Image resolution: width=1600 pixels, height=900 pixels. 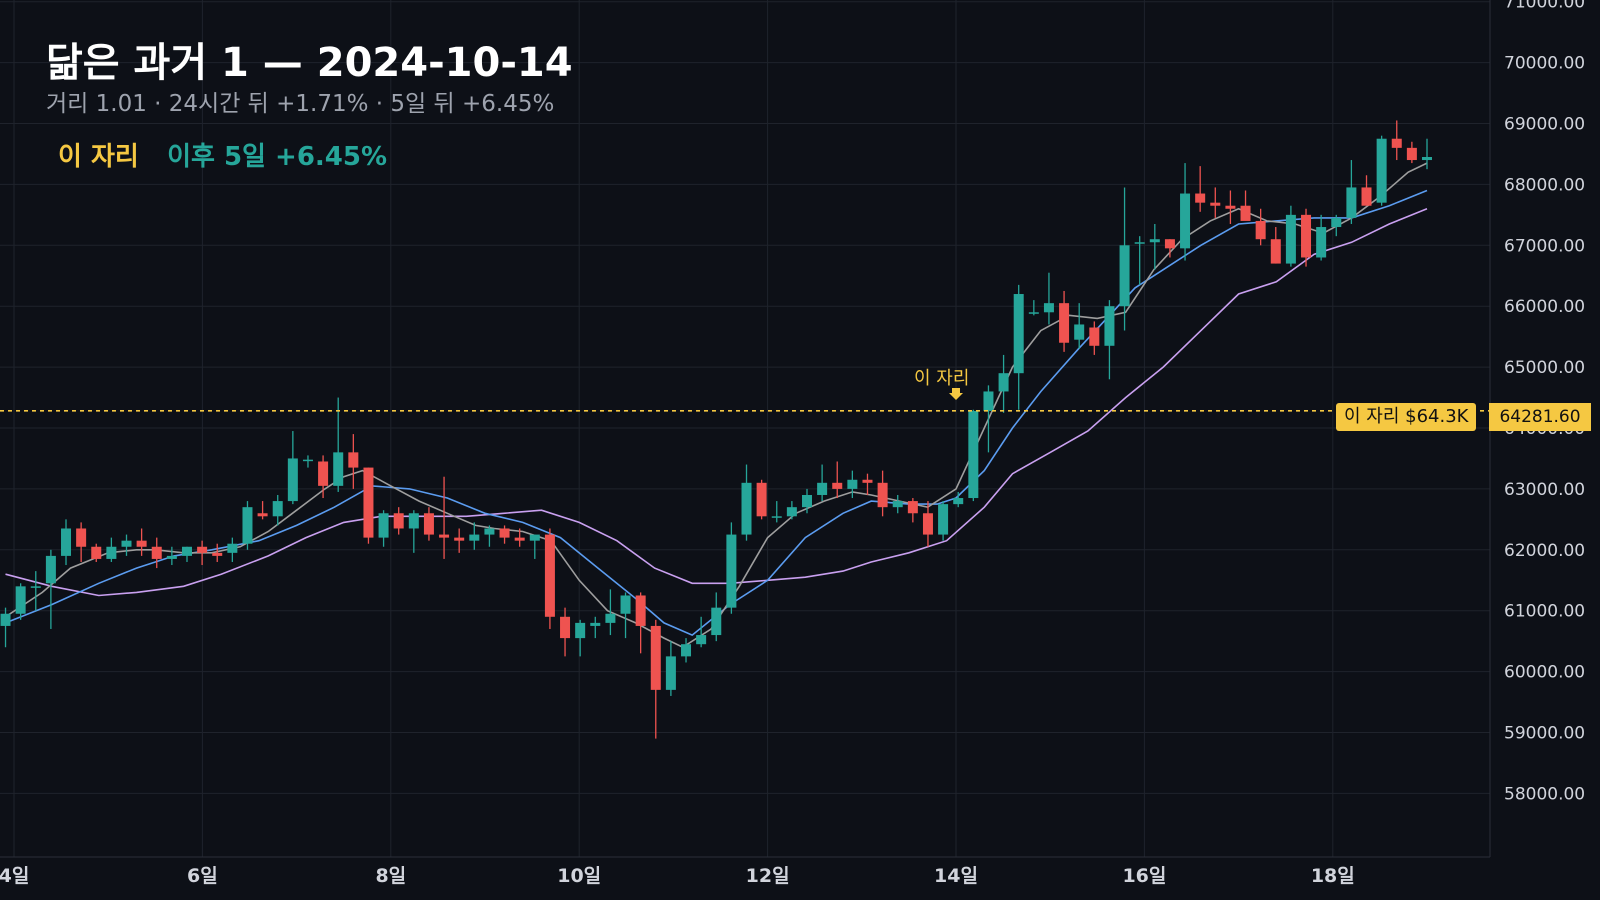 What do you see at coordinates (1544, 490) in the screenshot?
I see `y-tick-label: 63000.00` at bounding box center [1544, 490].